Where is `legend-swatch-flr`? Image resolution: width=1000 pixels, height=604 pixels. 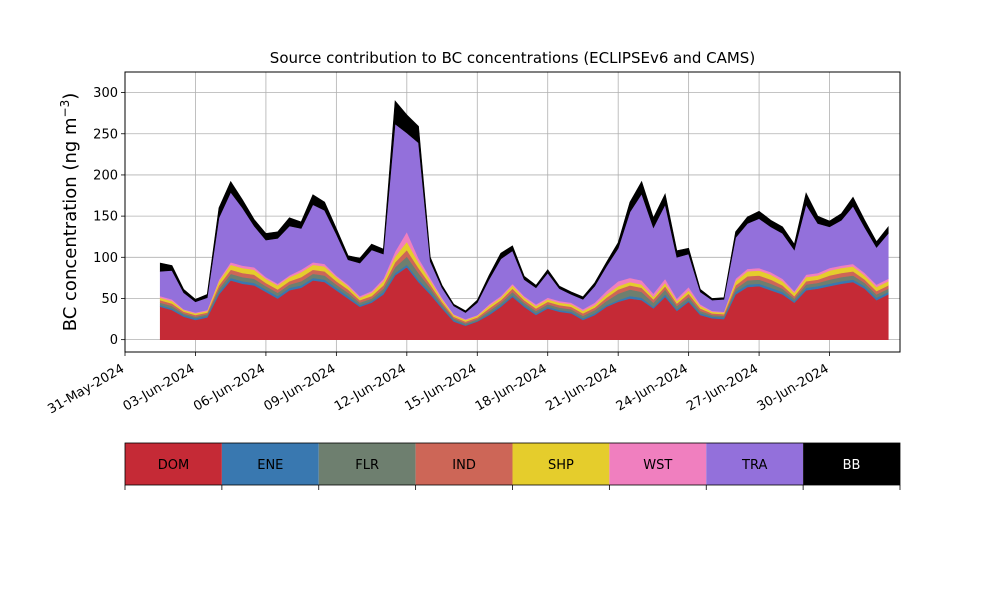
legend-swatch-flr is located at coordinates (367, 464).